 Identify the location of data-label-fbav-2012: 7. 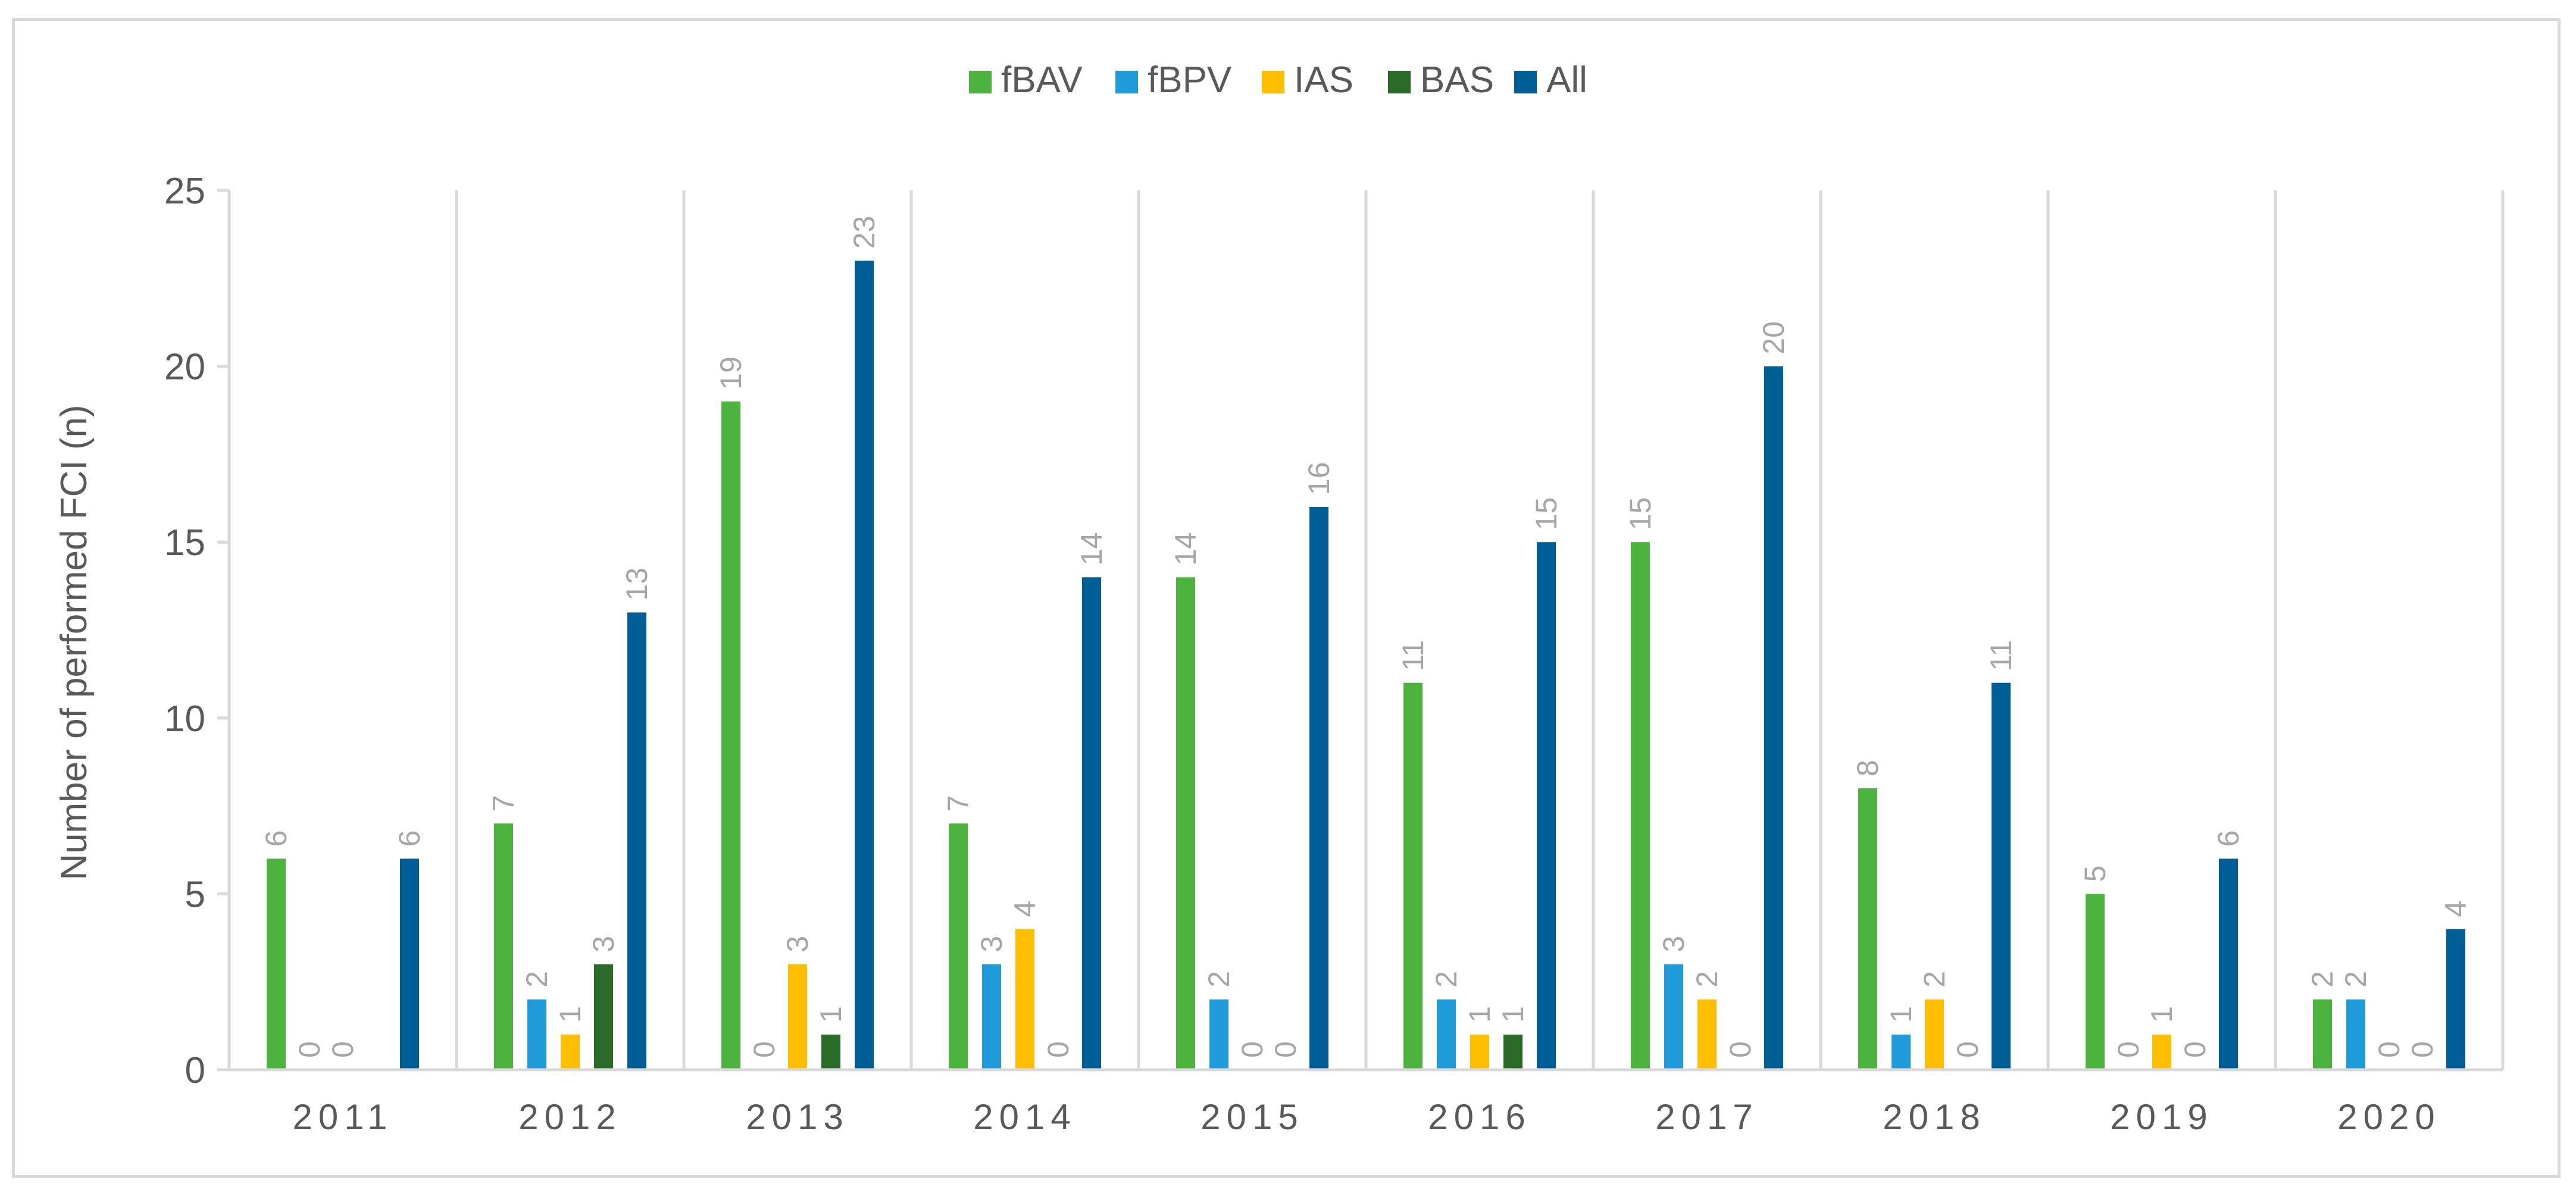
(503, 803).